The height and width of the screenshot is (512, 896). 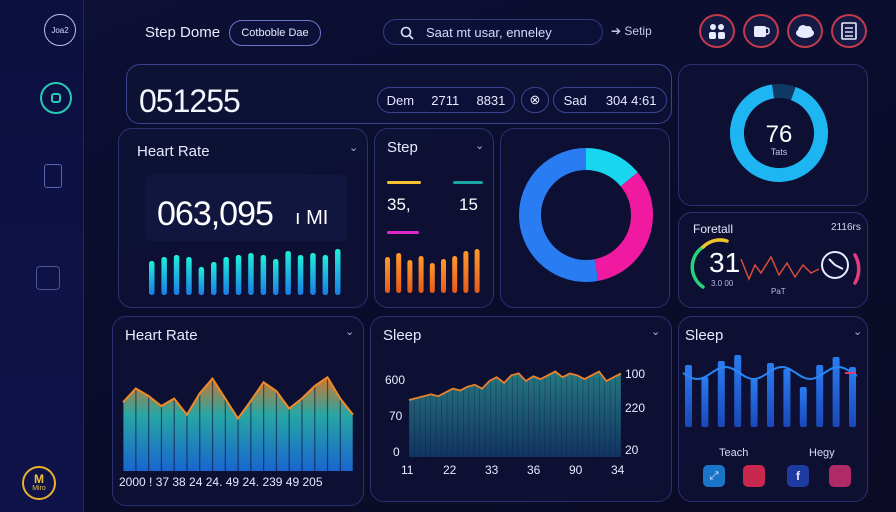 I want to click on sleep-y-left-top: 600, so click(x=395, y=380).